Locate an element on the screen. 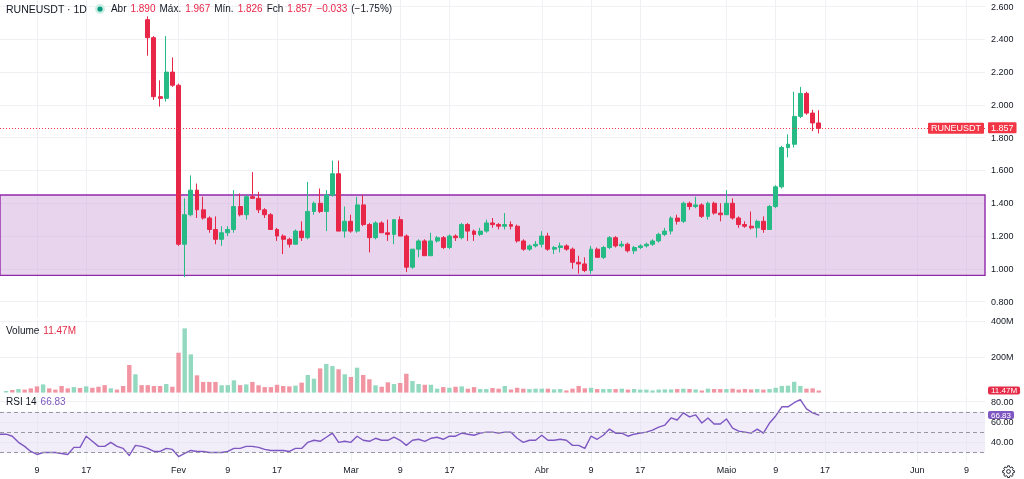  y-tick-label: 40.00 is located at coordinates (1002, 442).